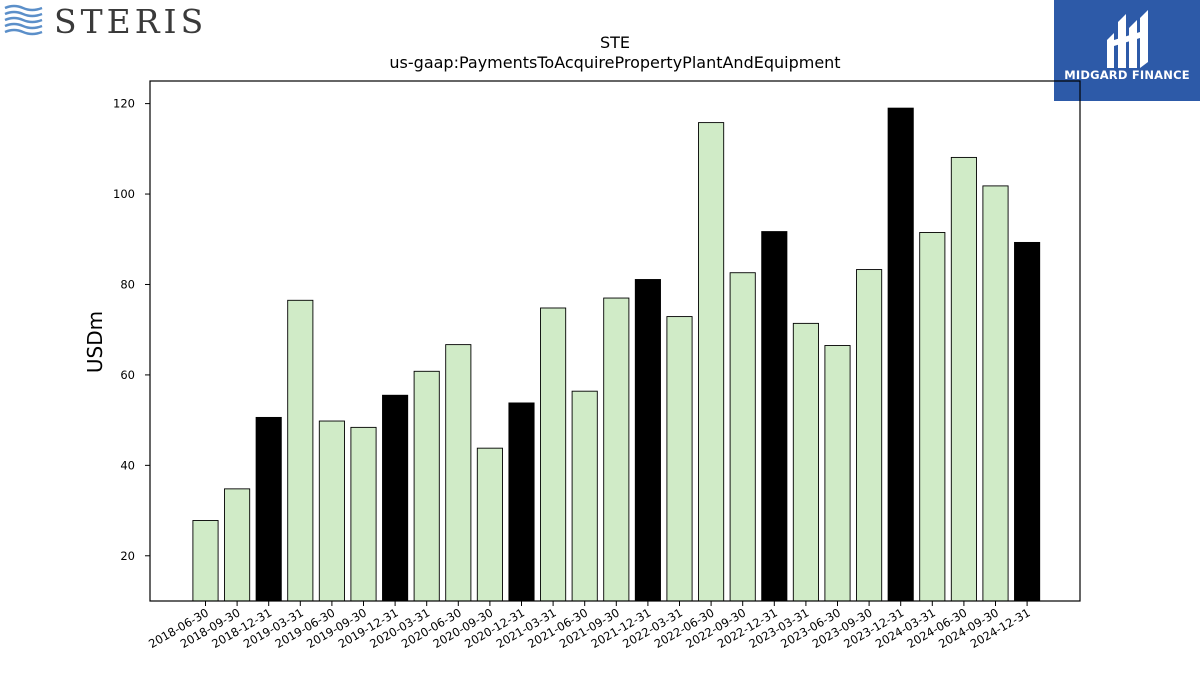 The image size is (1200, 675). I want to click on x-tick-label-2019-03-31: 2019-03-31, so click(273, 628).